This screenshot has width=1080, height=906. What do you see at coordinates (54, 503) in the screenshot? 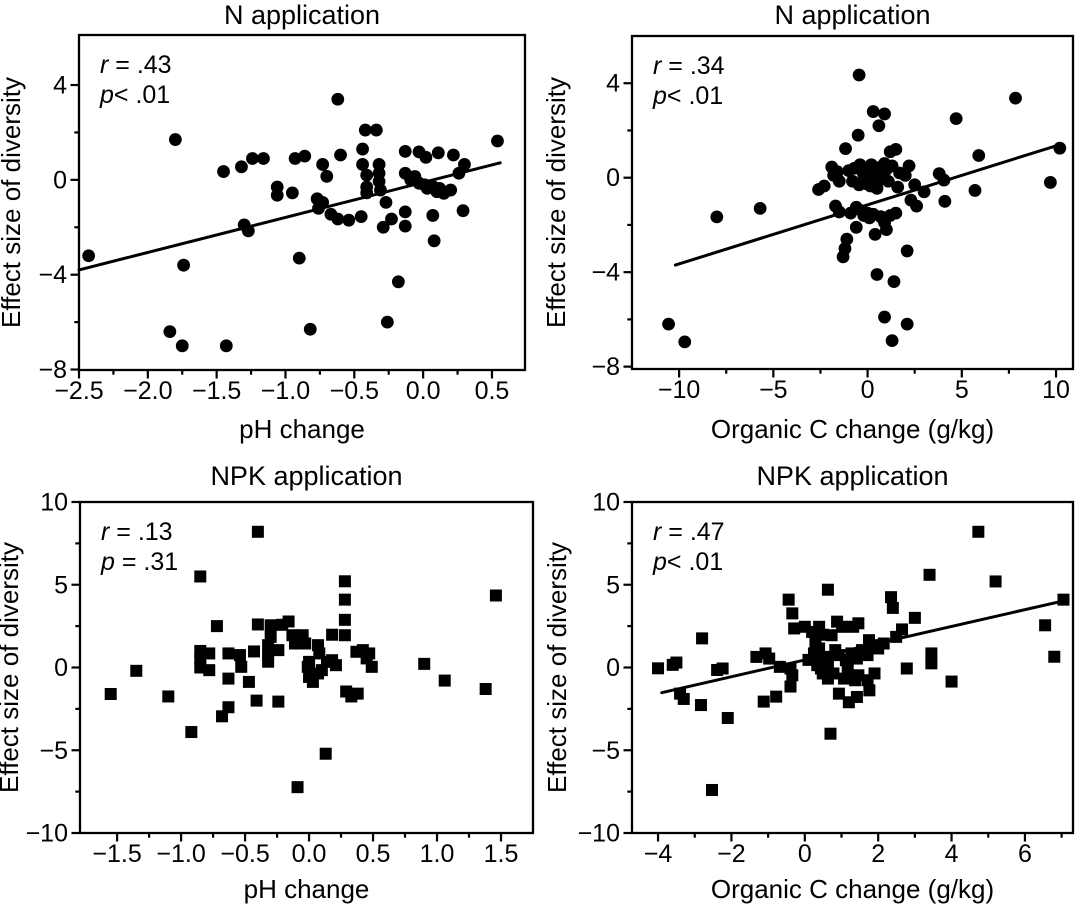
I see `y-tick-label: 10` at bounding box center [54, 503].